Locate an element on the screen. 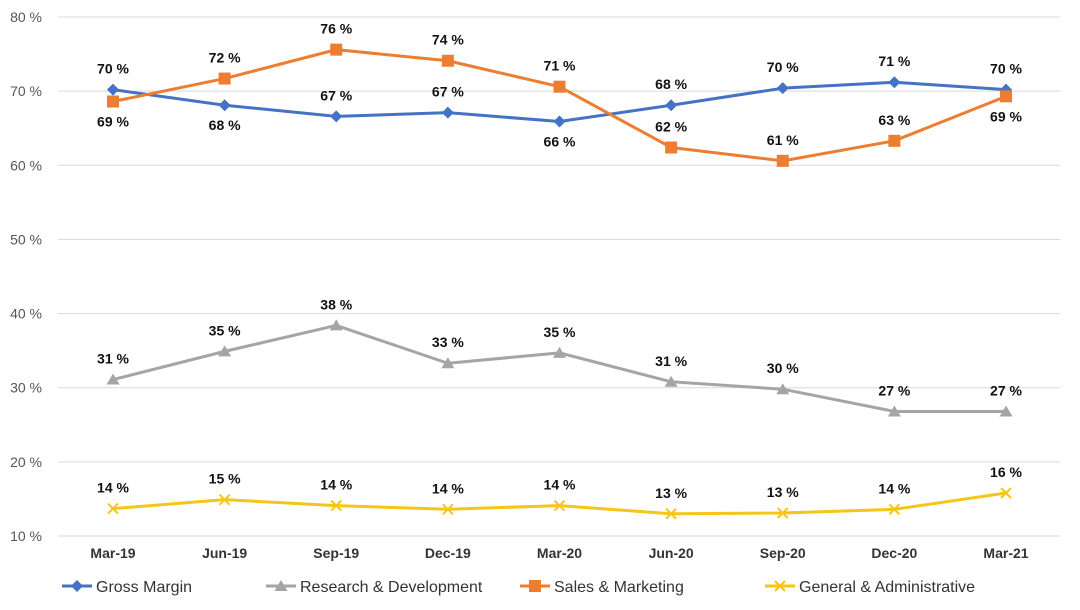  legend-item-research-development: Research & Development is located at coordinates (374, 587).